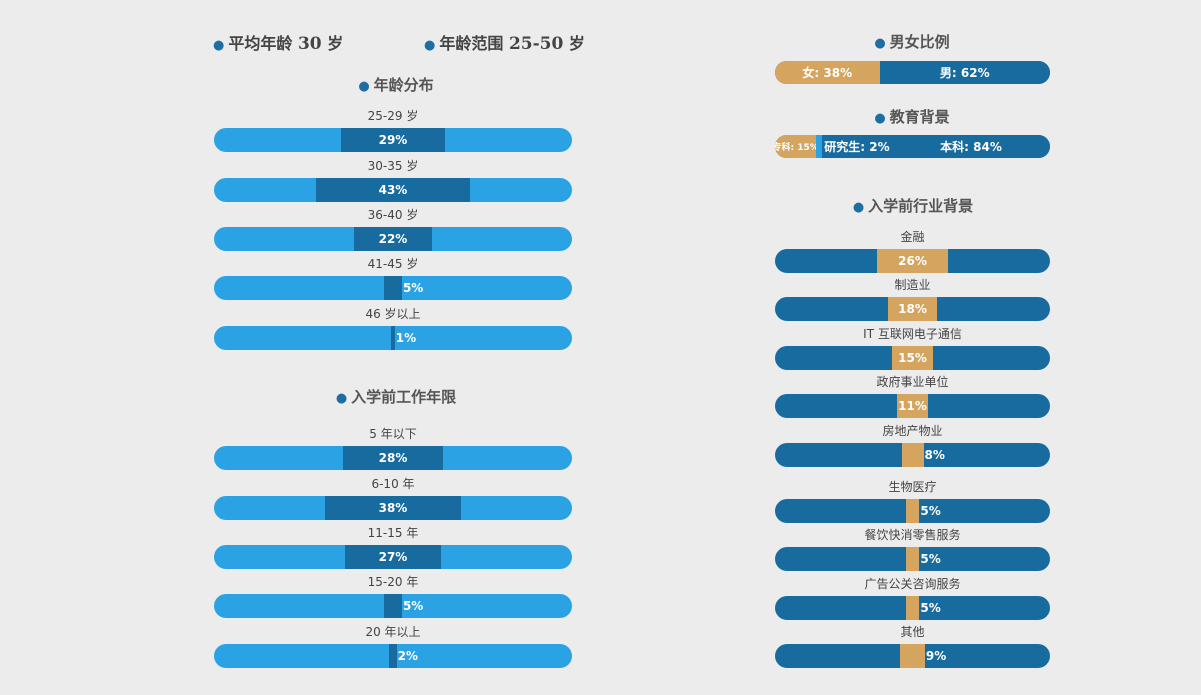 The height and width of the screenshot is (695, 1201). I want to click on bar-track: 9%, so click(912, 656).